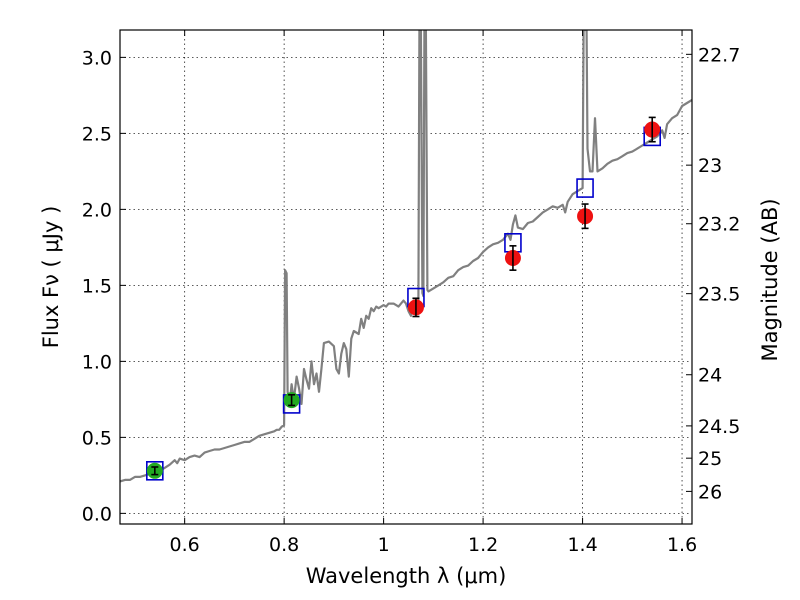 This screenshot has width=800, height=600. I want to click on x-tick-label: 1, so click(384, 545).